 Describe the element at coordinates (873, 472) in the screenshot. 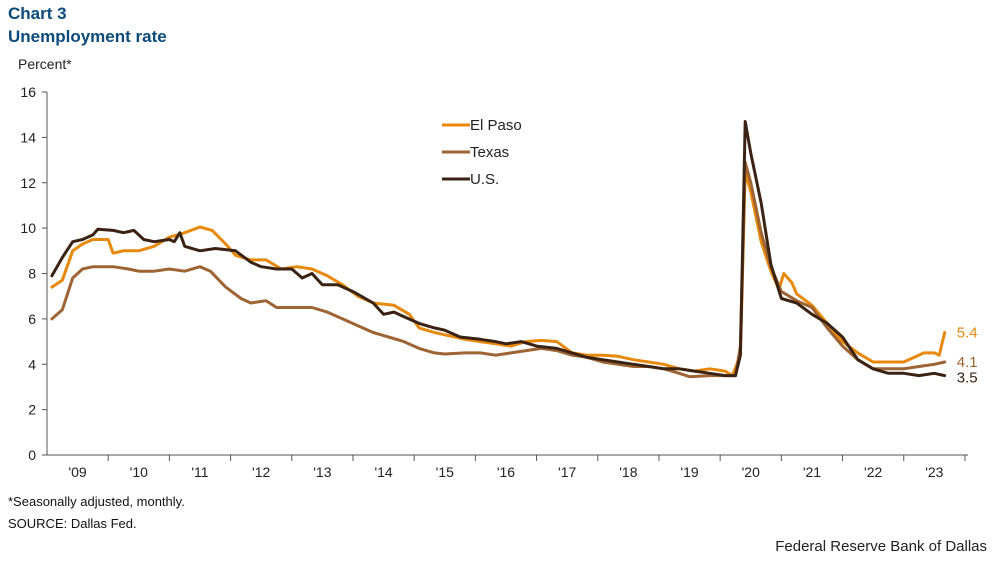

I see `x-tick-label: '22` at that location.